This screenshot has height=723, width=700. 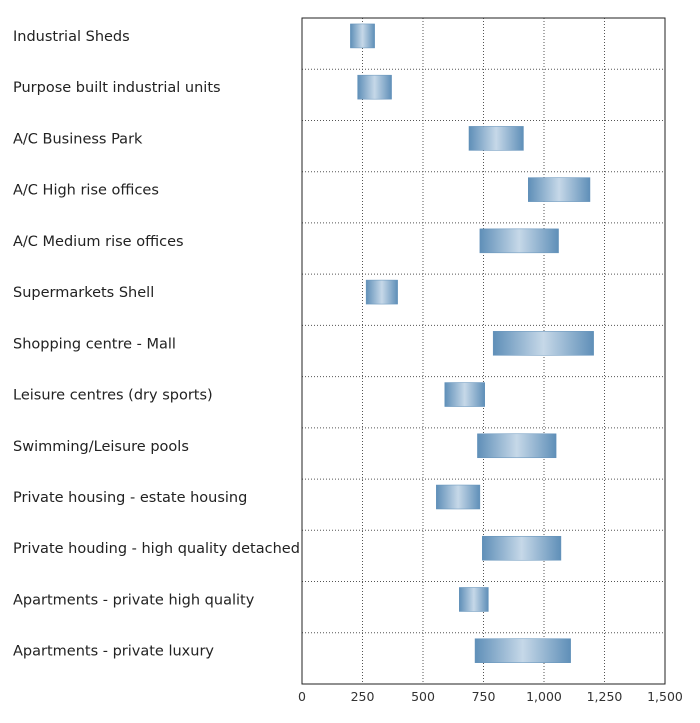 I want to click on category-label: Swimming/Leisure pools, so click(x=101, y=447).